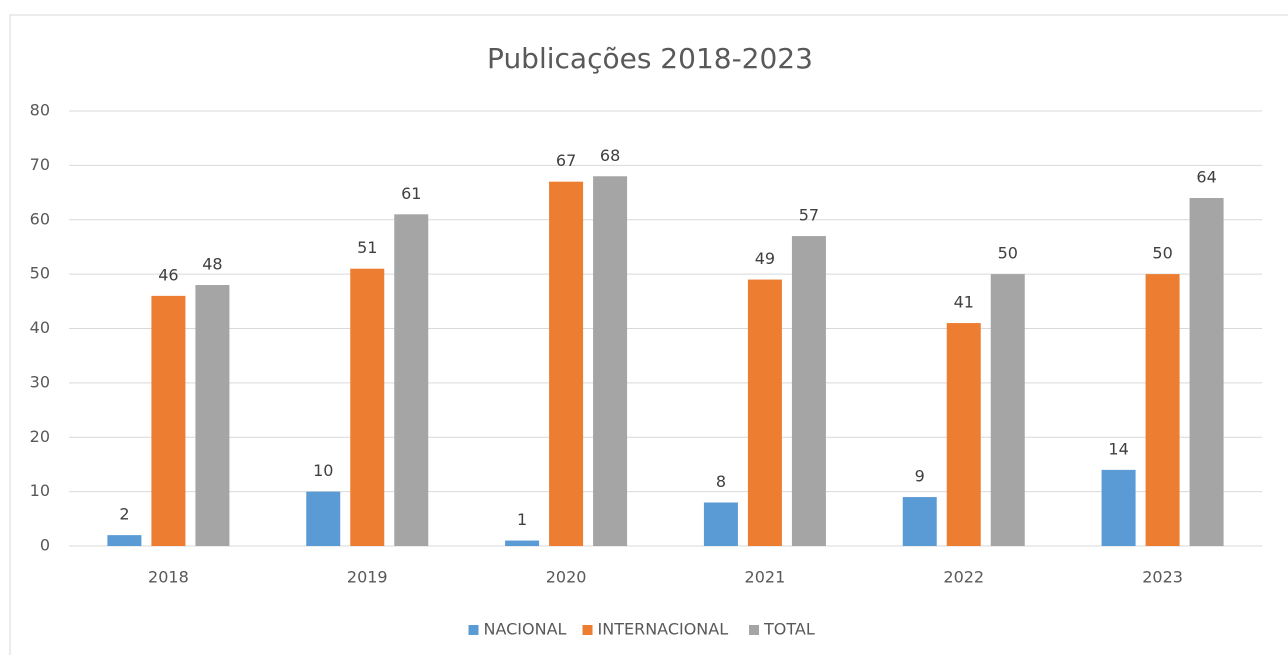 This screenshot has height=655, width=1288. I want to click on value-label: 64, so click(1206, 177).